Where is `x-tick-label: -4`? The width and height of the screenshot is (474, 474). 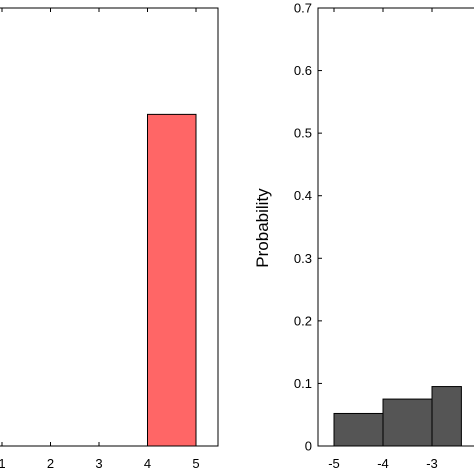
x-tick-label: -4 is located at coordinates (383, 463).